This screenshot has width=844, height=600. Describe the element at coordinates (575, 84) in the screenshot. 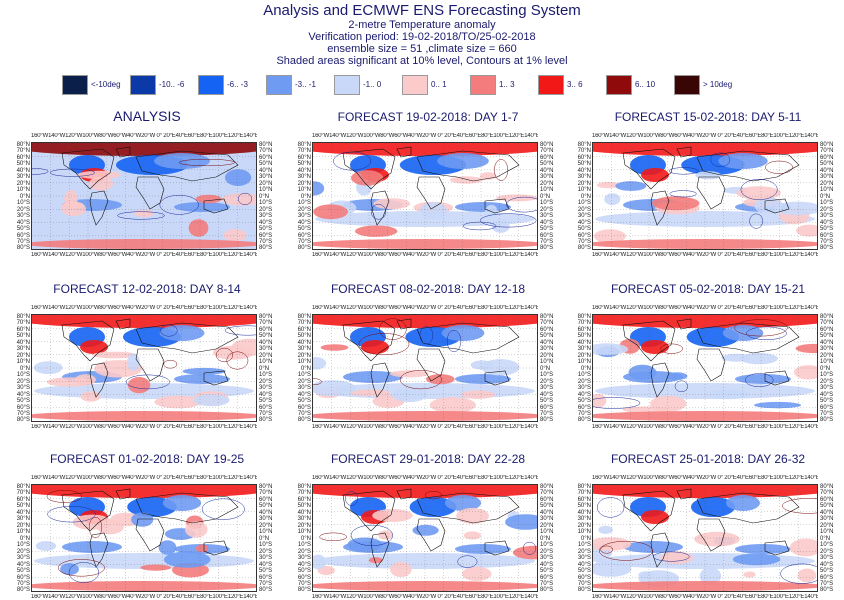

I see `legend-label: 3.. 6` at that location.